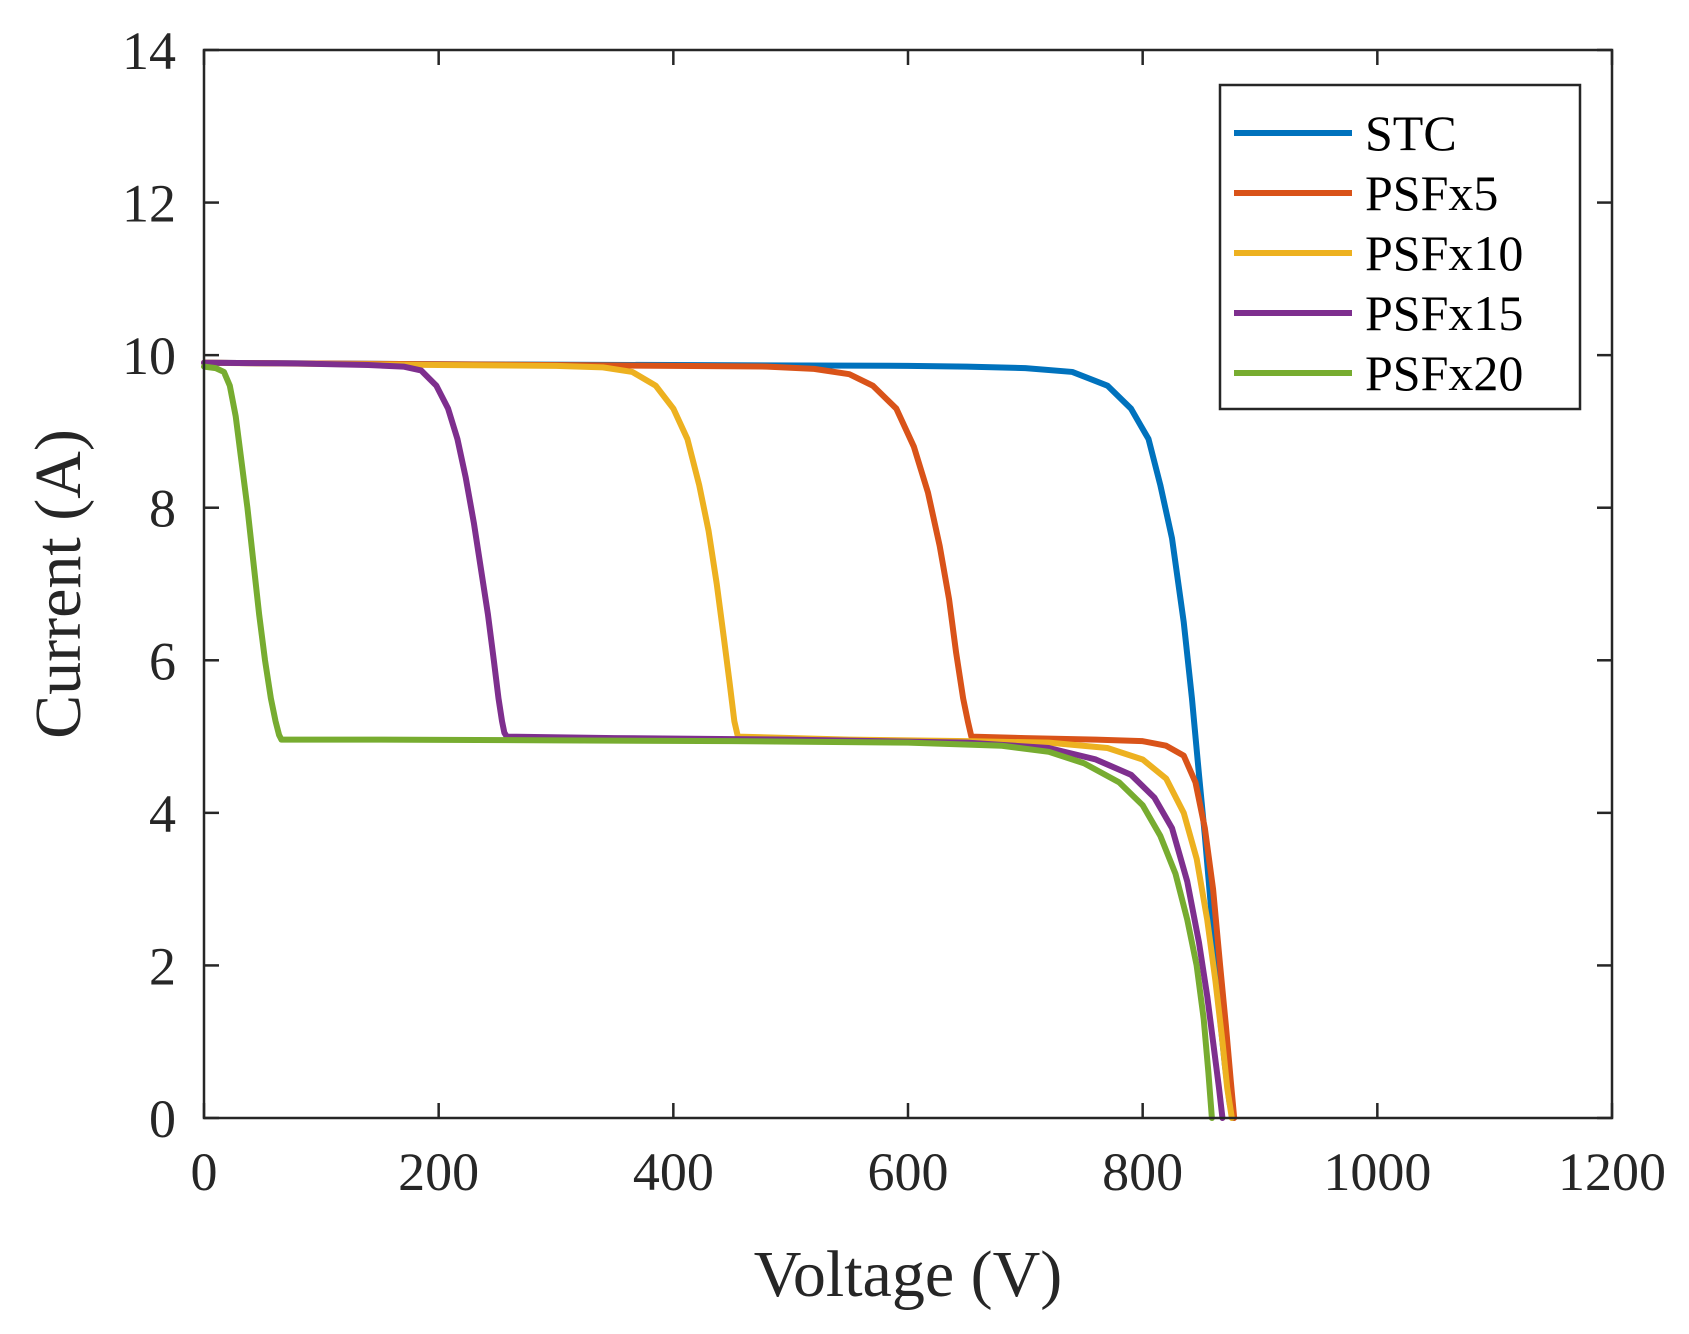 The width and height of the screenshot is (1689, 1334). What do you see at coordinates (162, 661) in the screenshot?
I see `y-tick-label: 6` at bounding box center [162, 661].